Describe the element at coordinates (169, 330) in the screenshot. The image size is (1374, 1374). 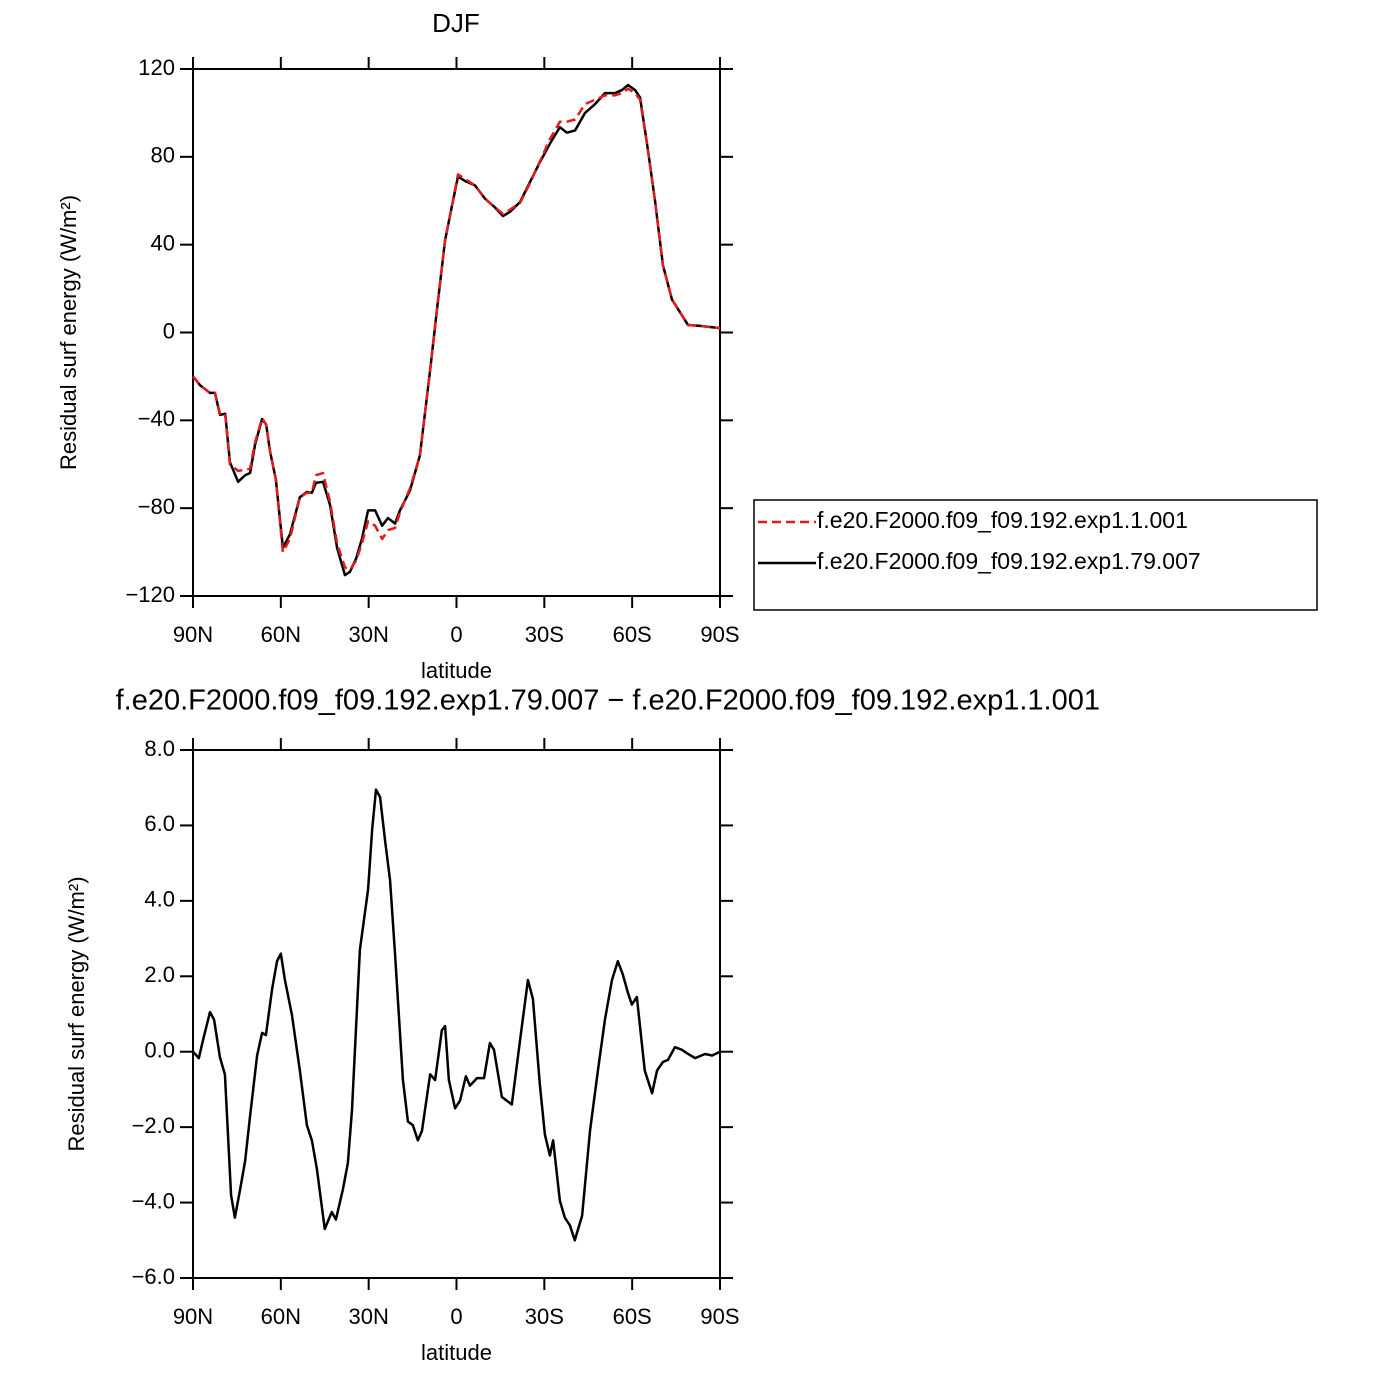
I see `y-tick-label: 0` at that location.